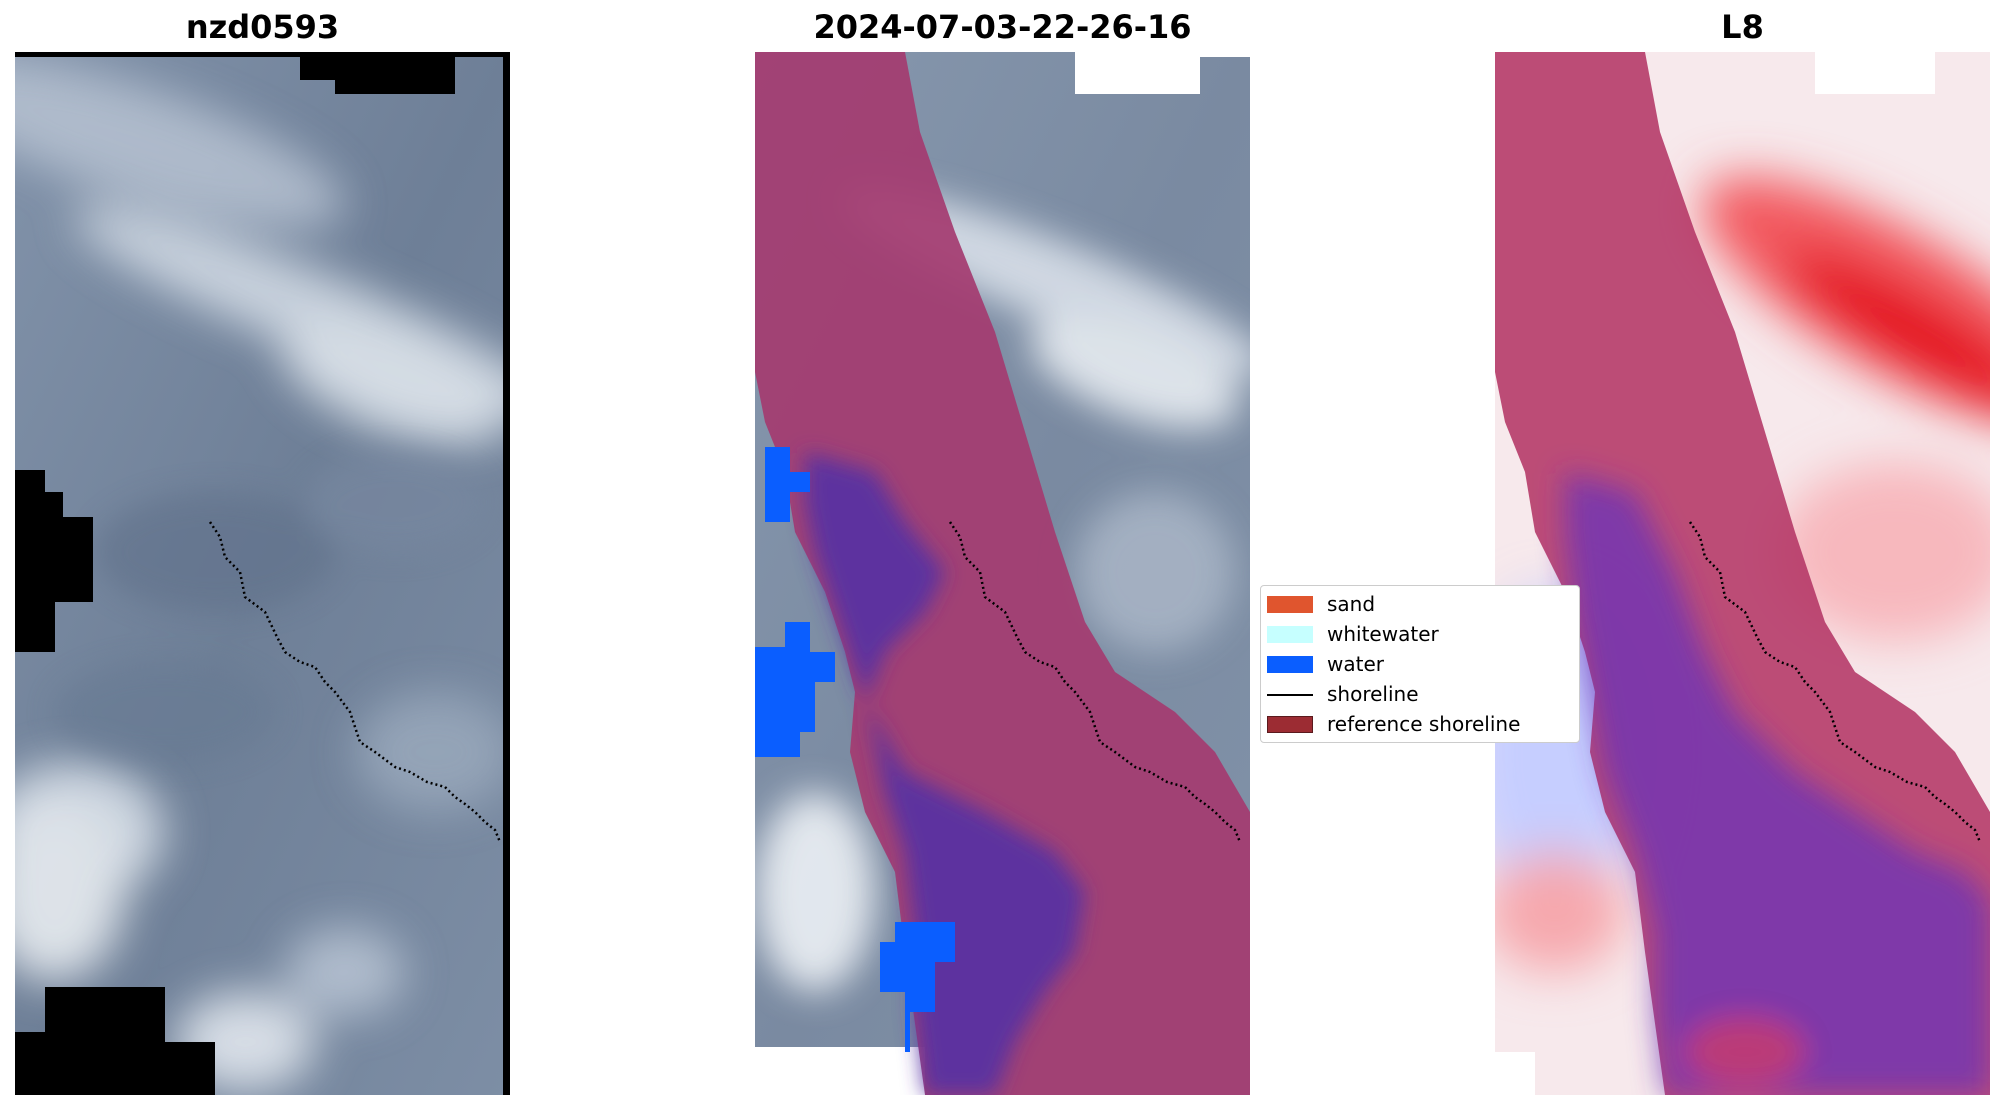 The image size is (1999, 1108). What do you see at coordinates (1424, 724) in the screenshot?
I see `legend-label-reference-shoreline: reference shoreline` at bounding box center [1424, 724].